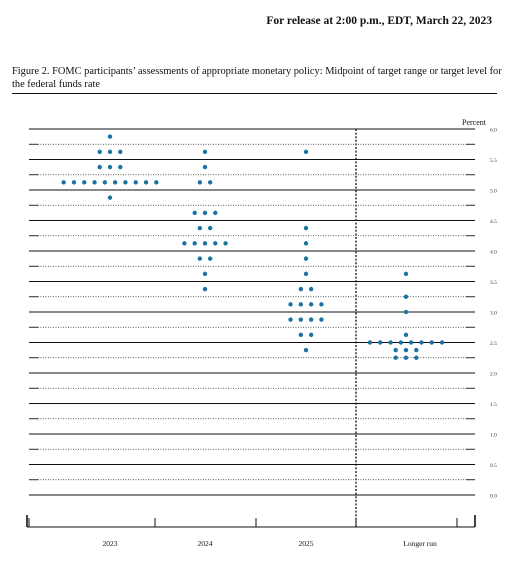 This screenshot has width=515, height=564. Describe the element at coordinates (493, 192) in the screenshot. I see `y-tick-label: 5.0` at that location.